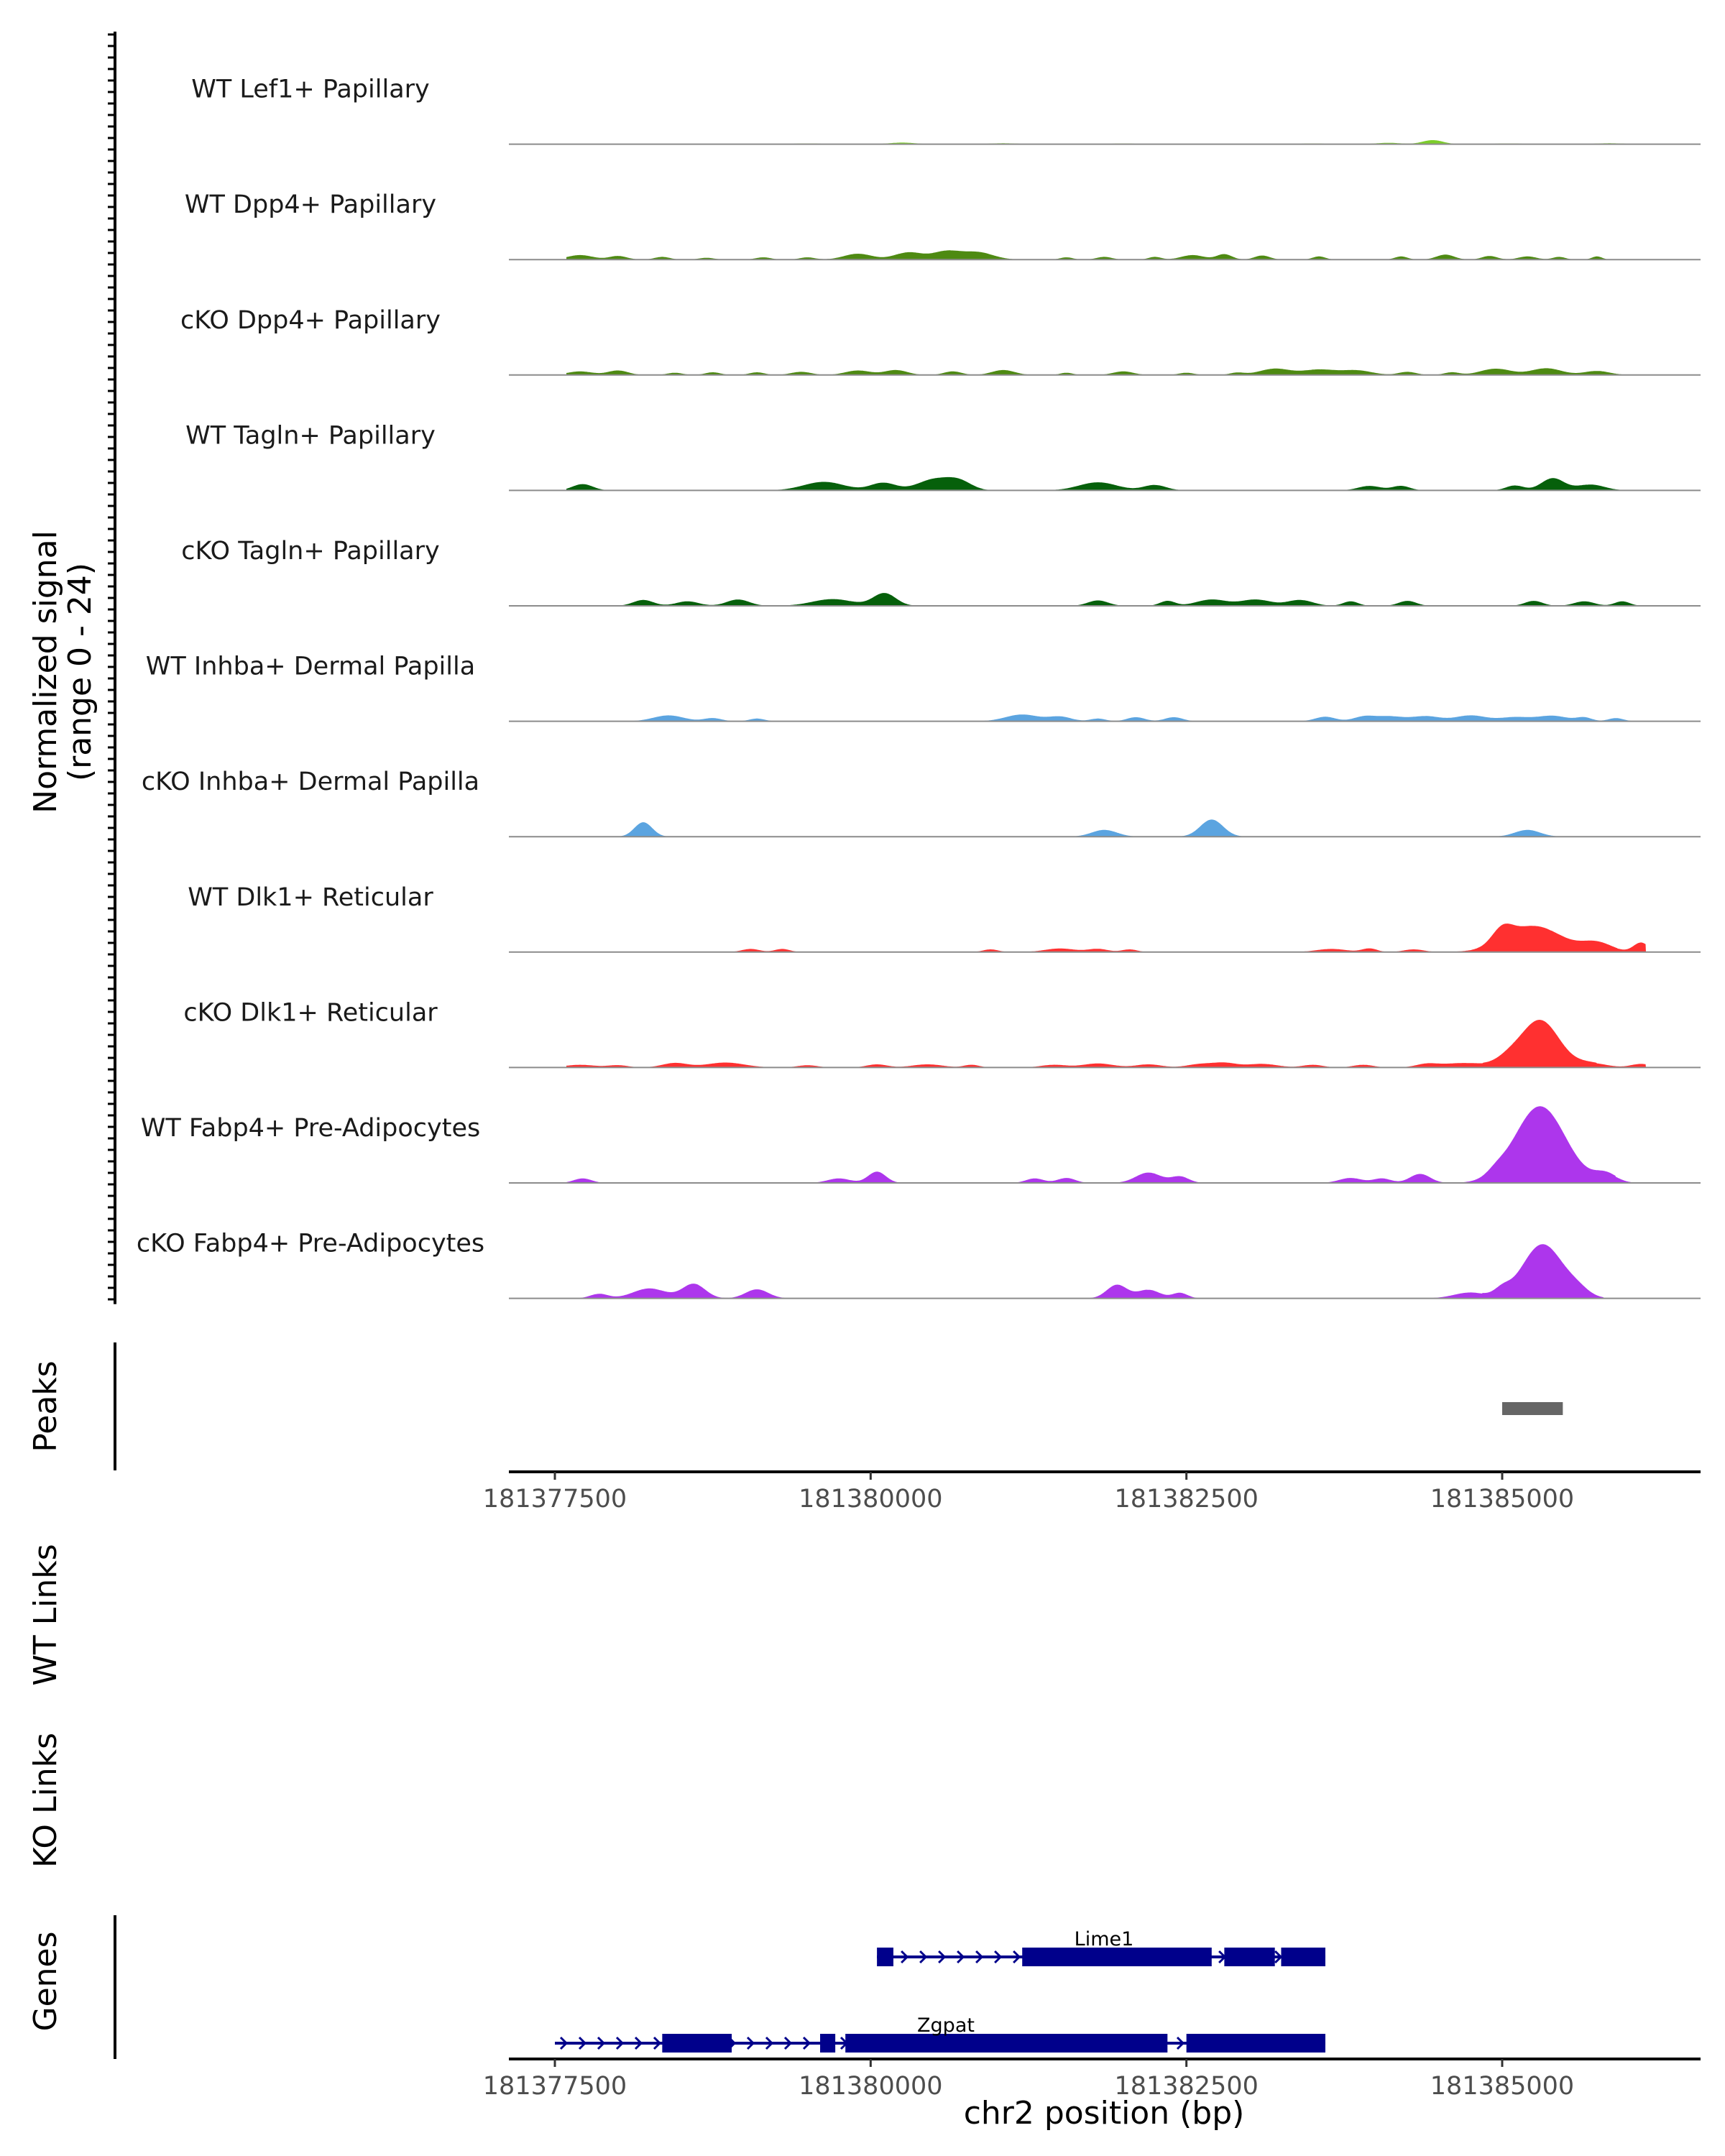 The image size is (1725, 2156). I want to click on y-axis-range-label: (range 0 - 24), so click(80, 672).